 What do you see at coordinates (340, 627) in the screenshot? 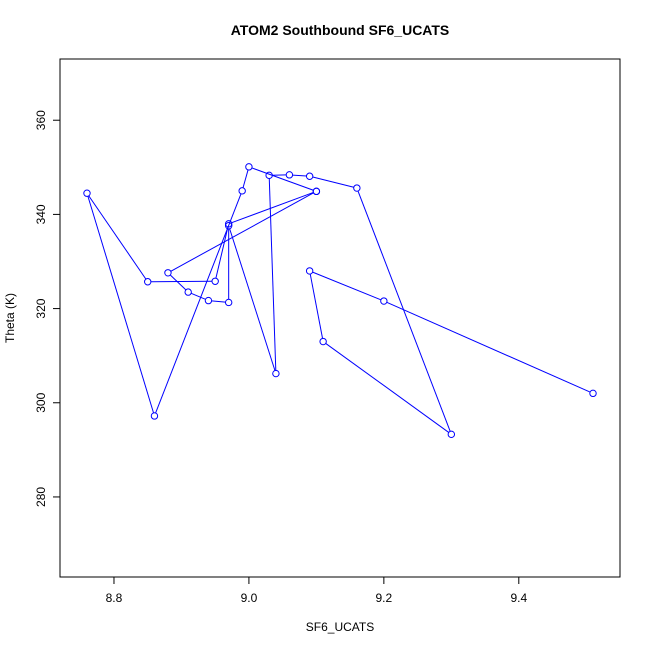
I see `x-axis-label: SF6_UCATS` at bounding box center [340, 627].